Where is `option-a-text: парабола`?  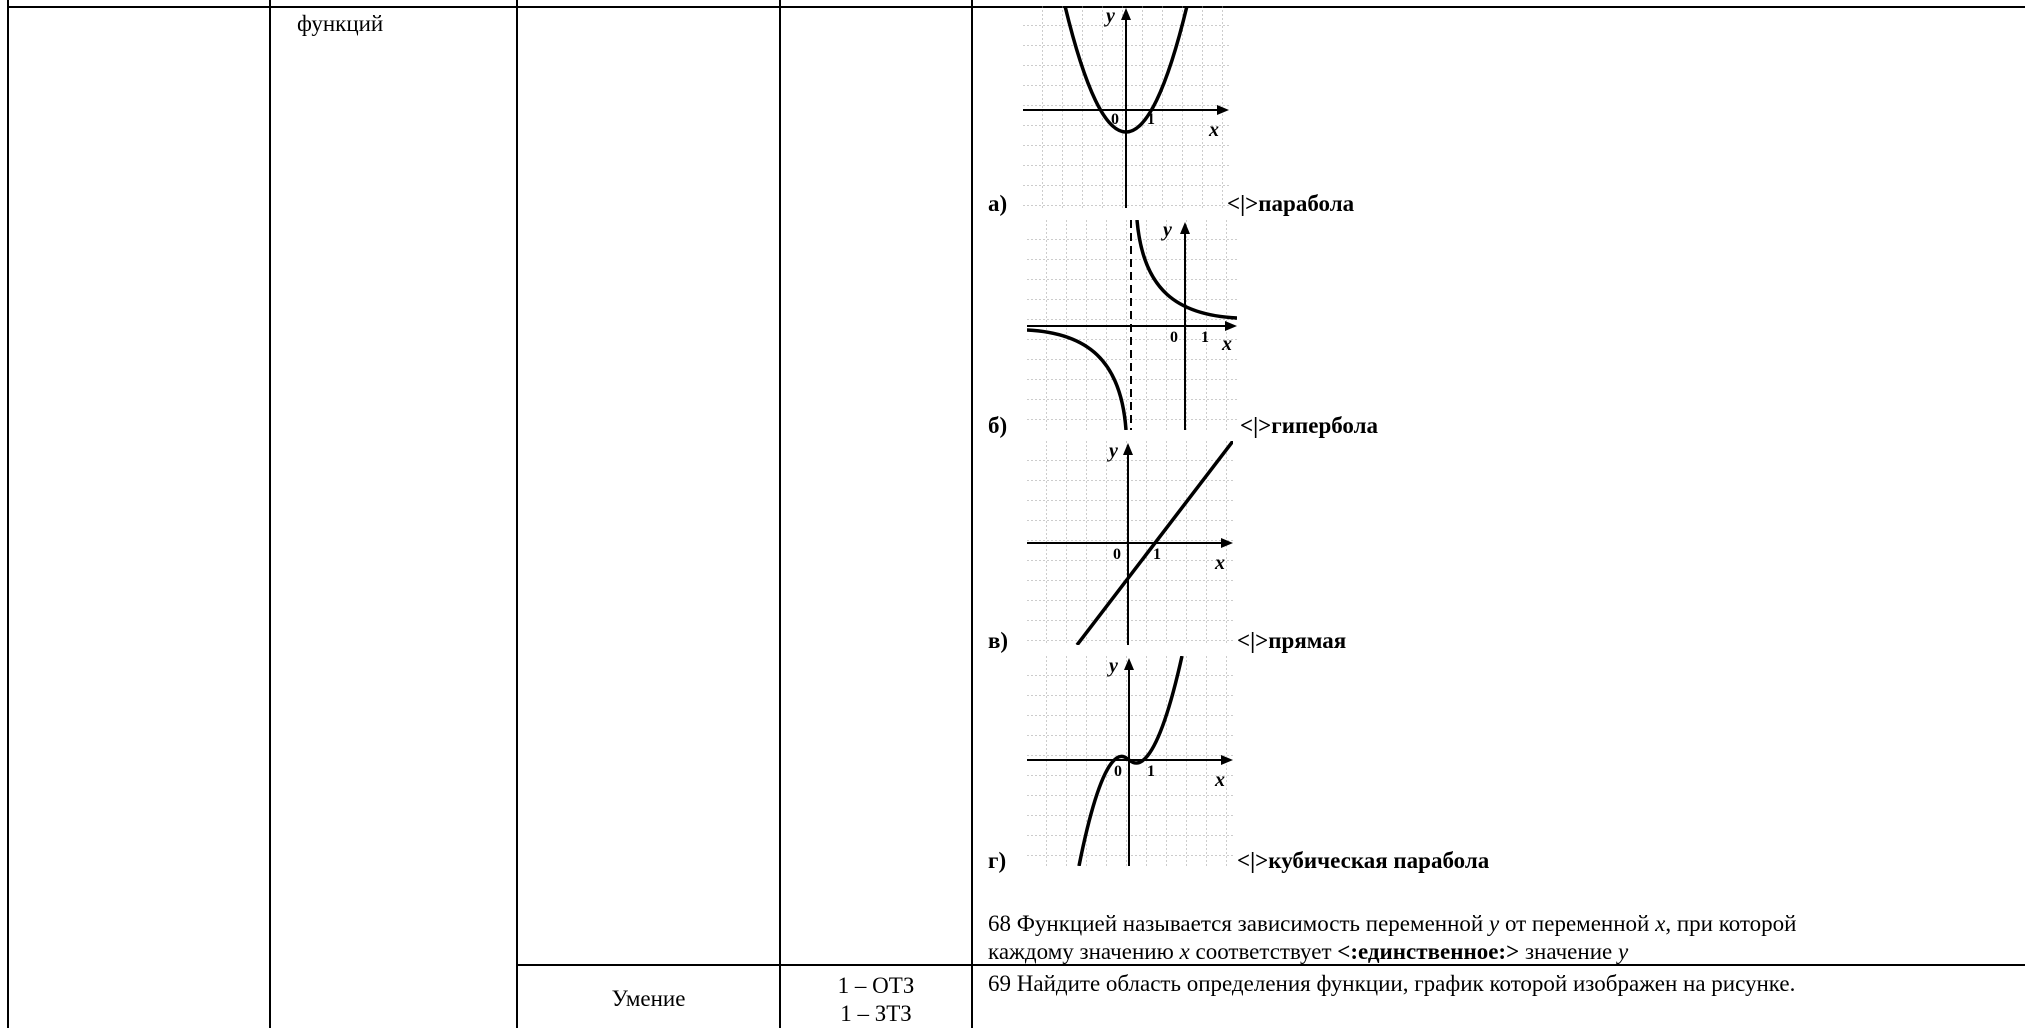 option-a-text: парабола is located at coordinates (1306, 203).